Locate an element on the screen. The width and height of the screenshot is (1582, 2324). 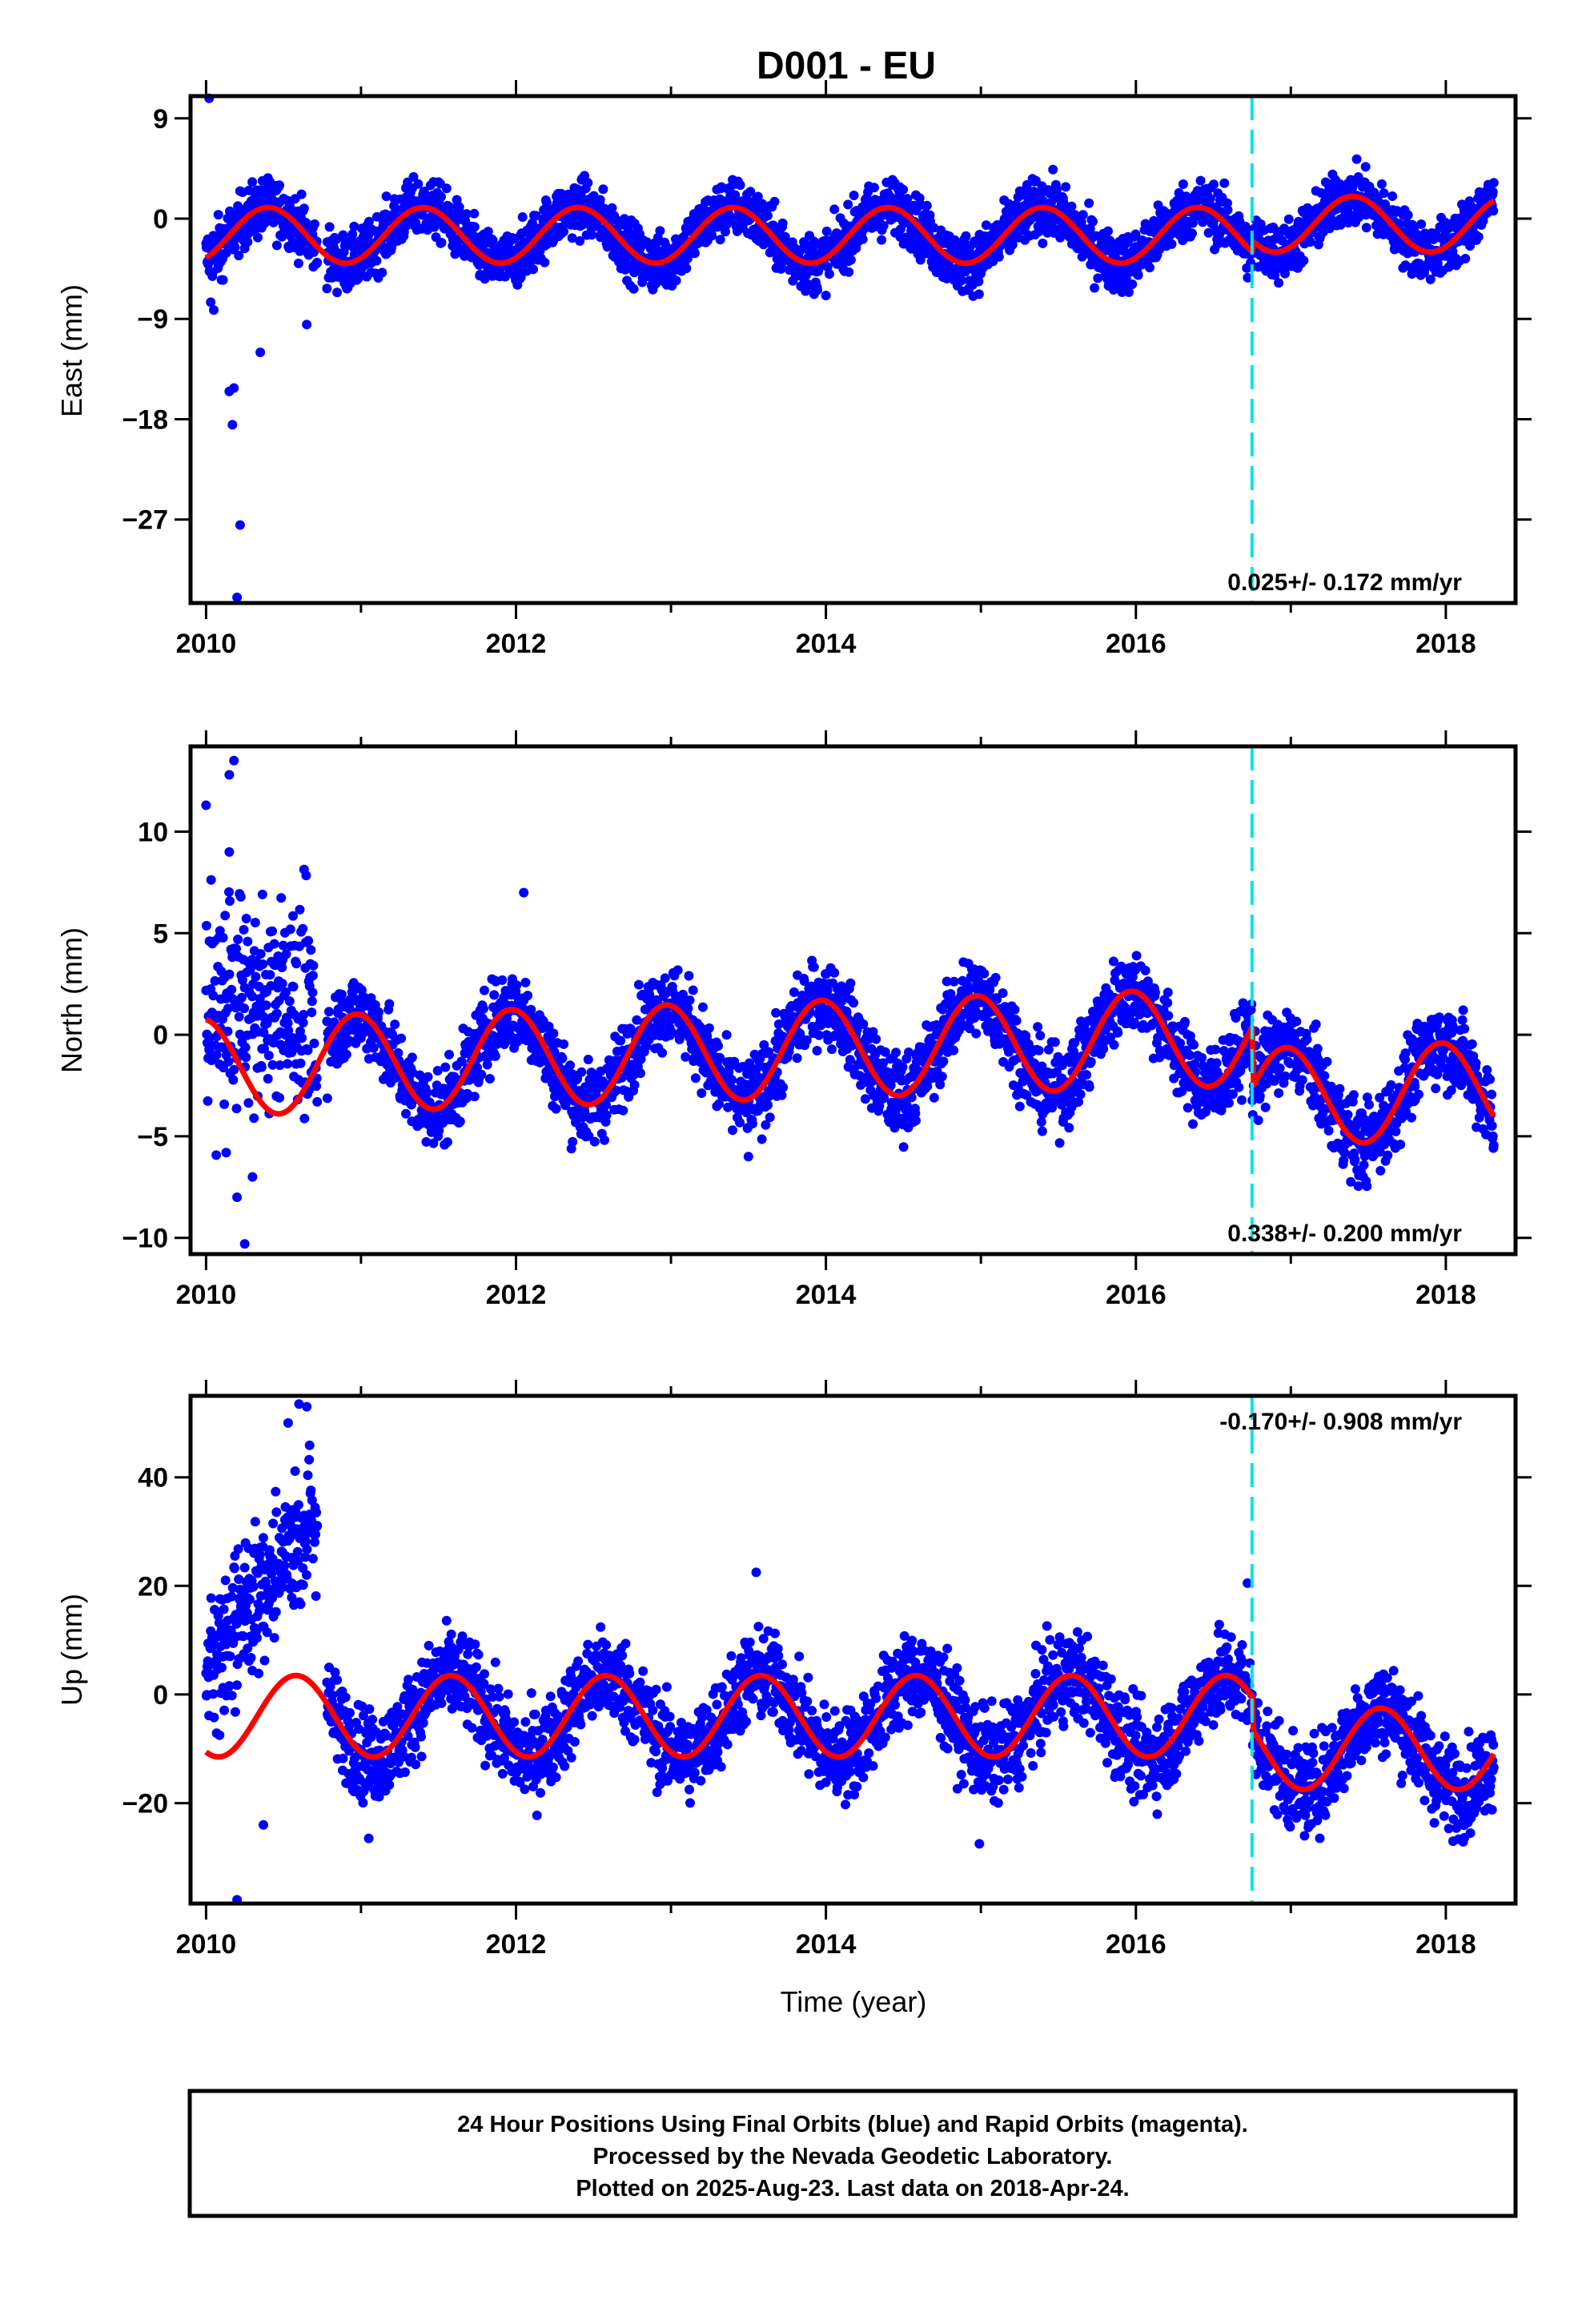
x-tick-label: 2014 is located at coordinates (826, 644).